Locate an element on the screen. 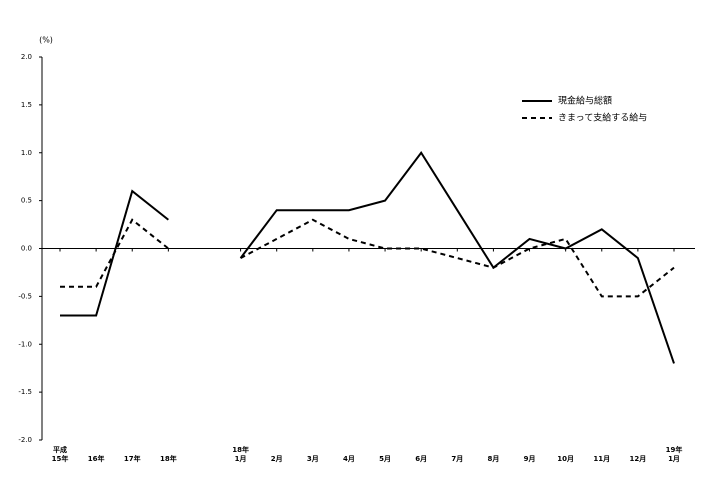  y-tick-label: -1.5 is located at coordinates (25, 392).